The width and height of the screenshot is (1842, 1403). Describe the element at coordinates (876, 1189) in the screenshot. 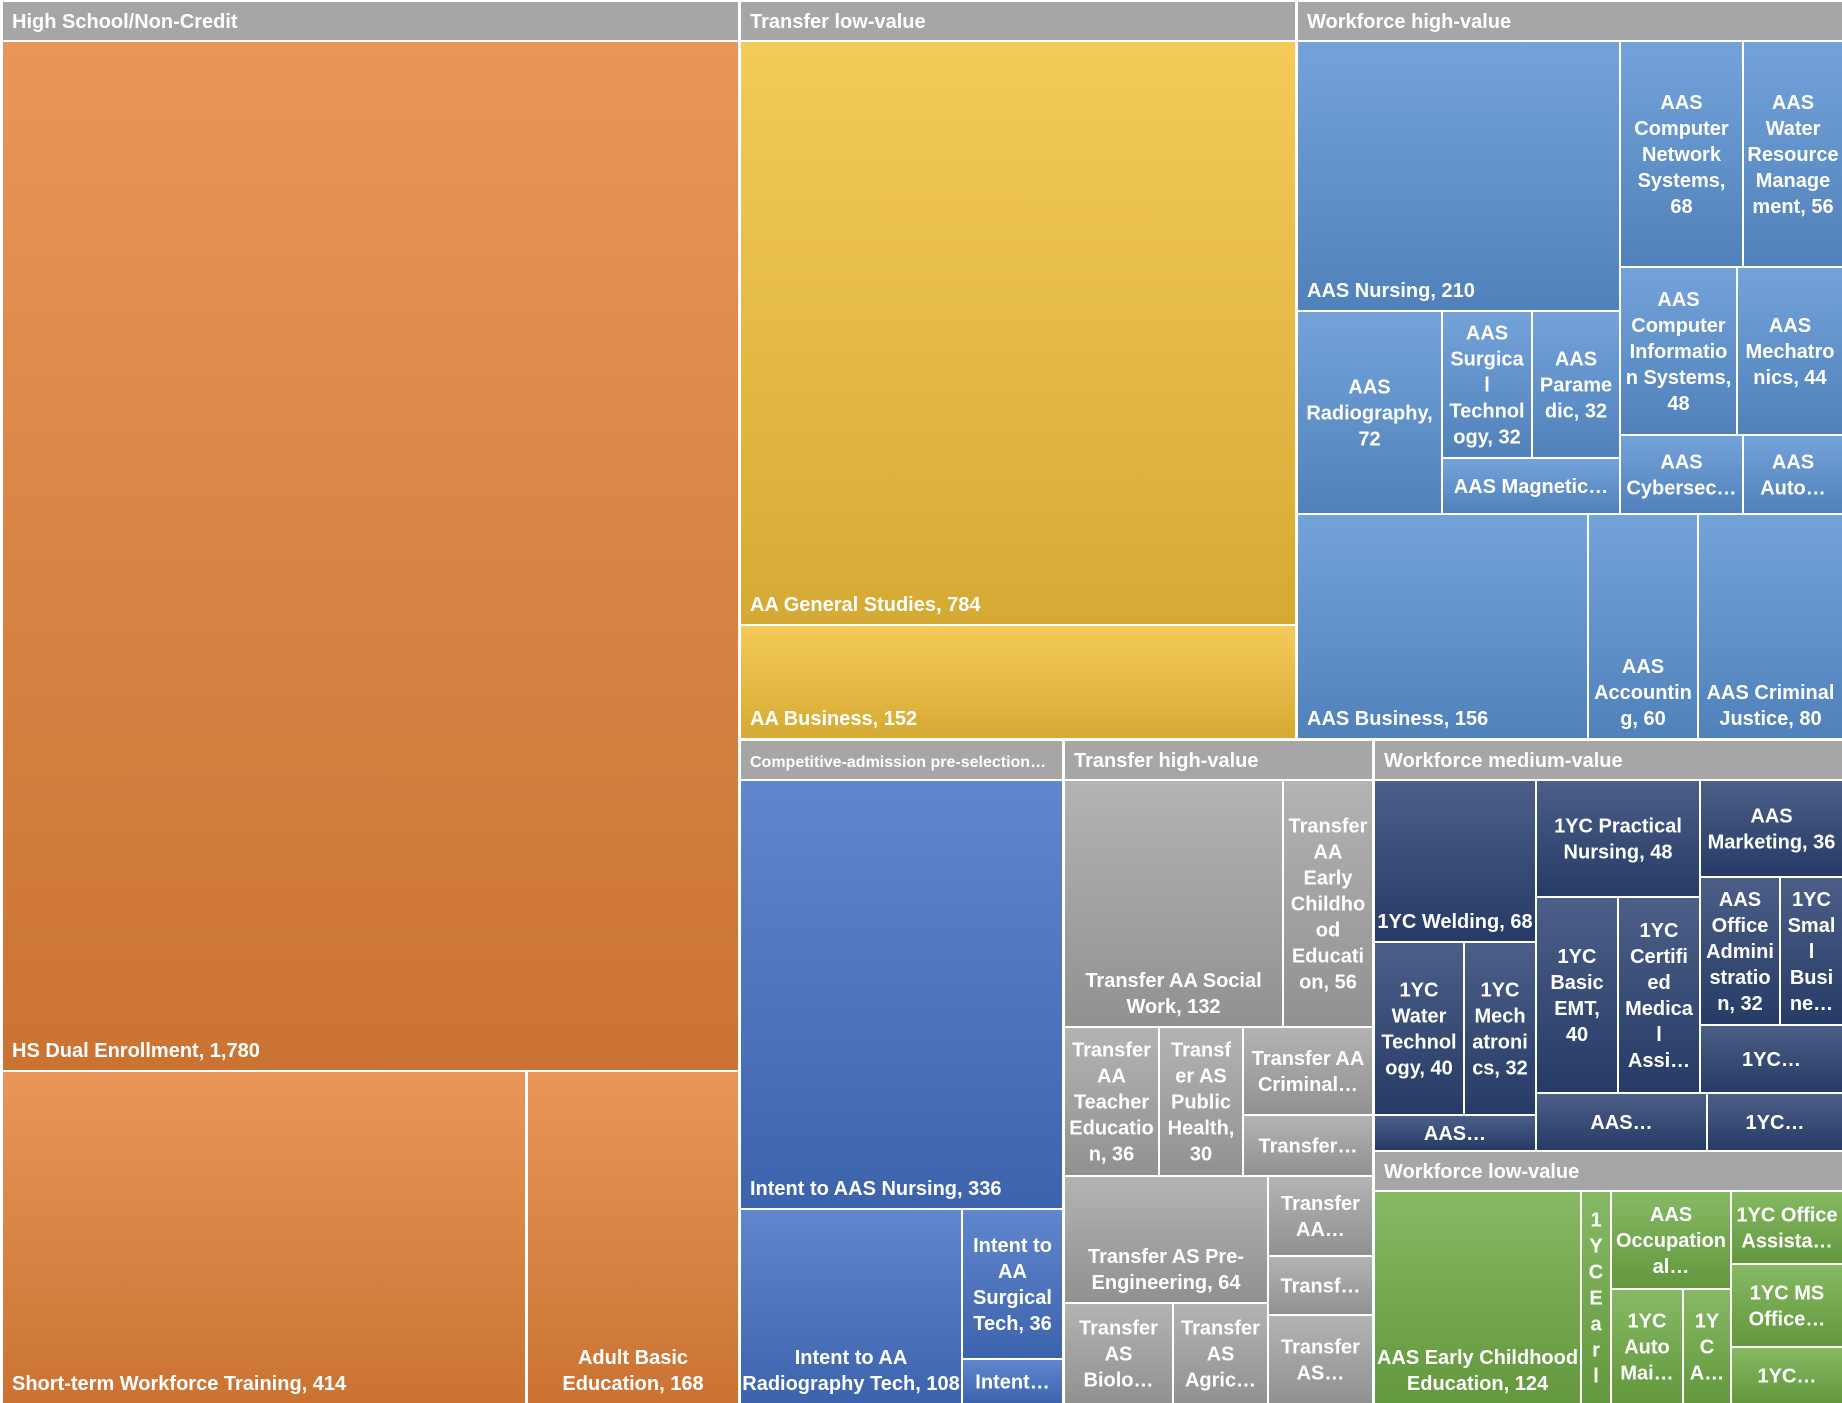

I see `treemap-cell-label: Intent to AAS Nursing, 336` at that location.